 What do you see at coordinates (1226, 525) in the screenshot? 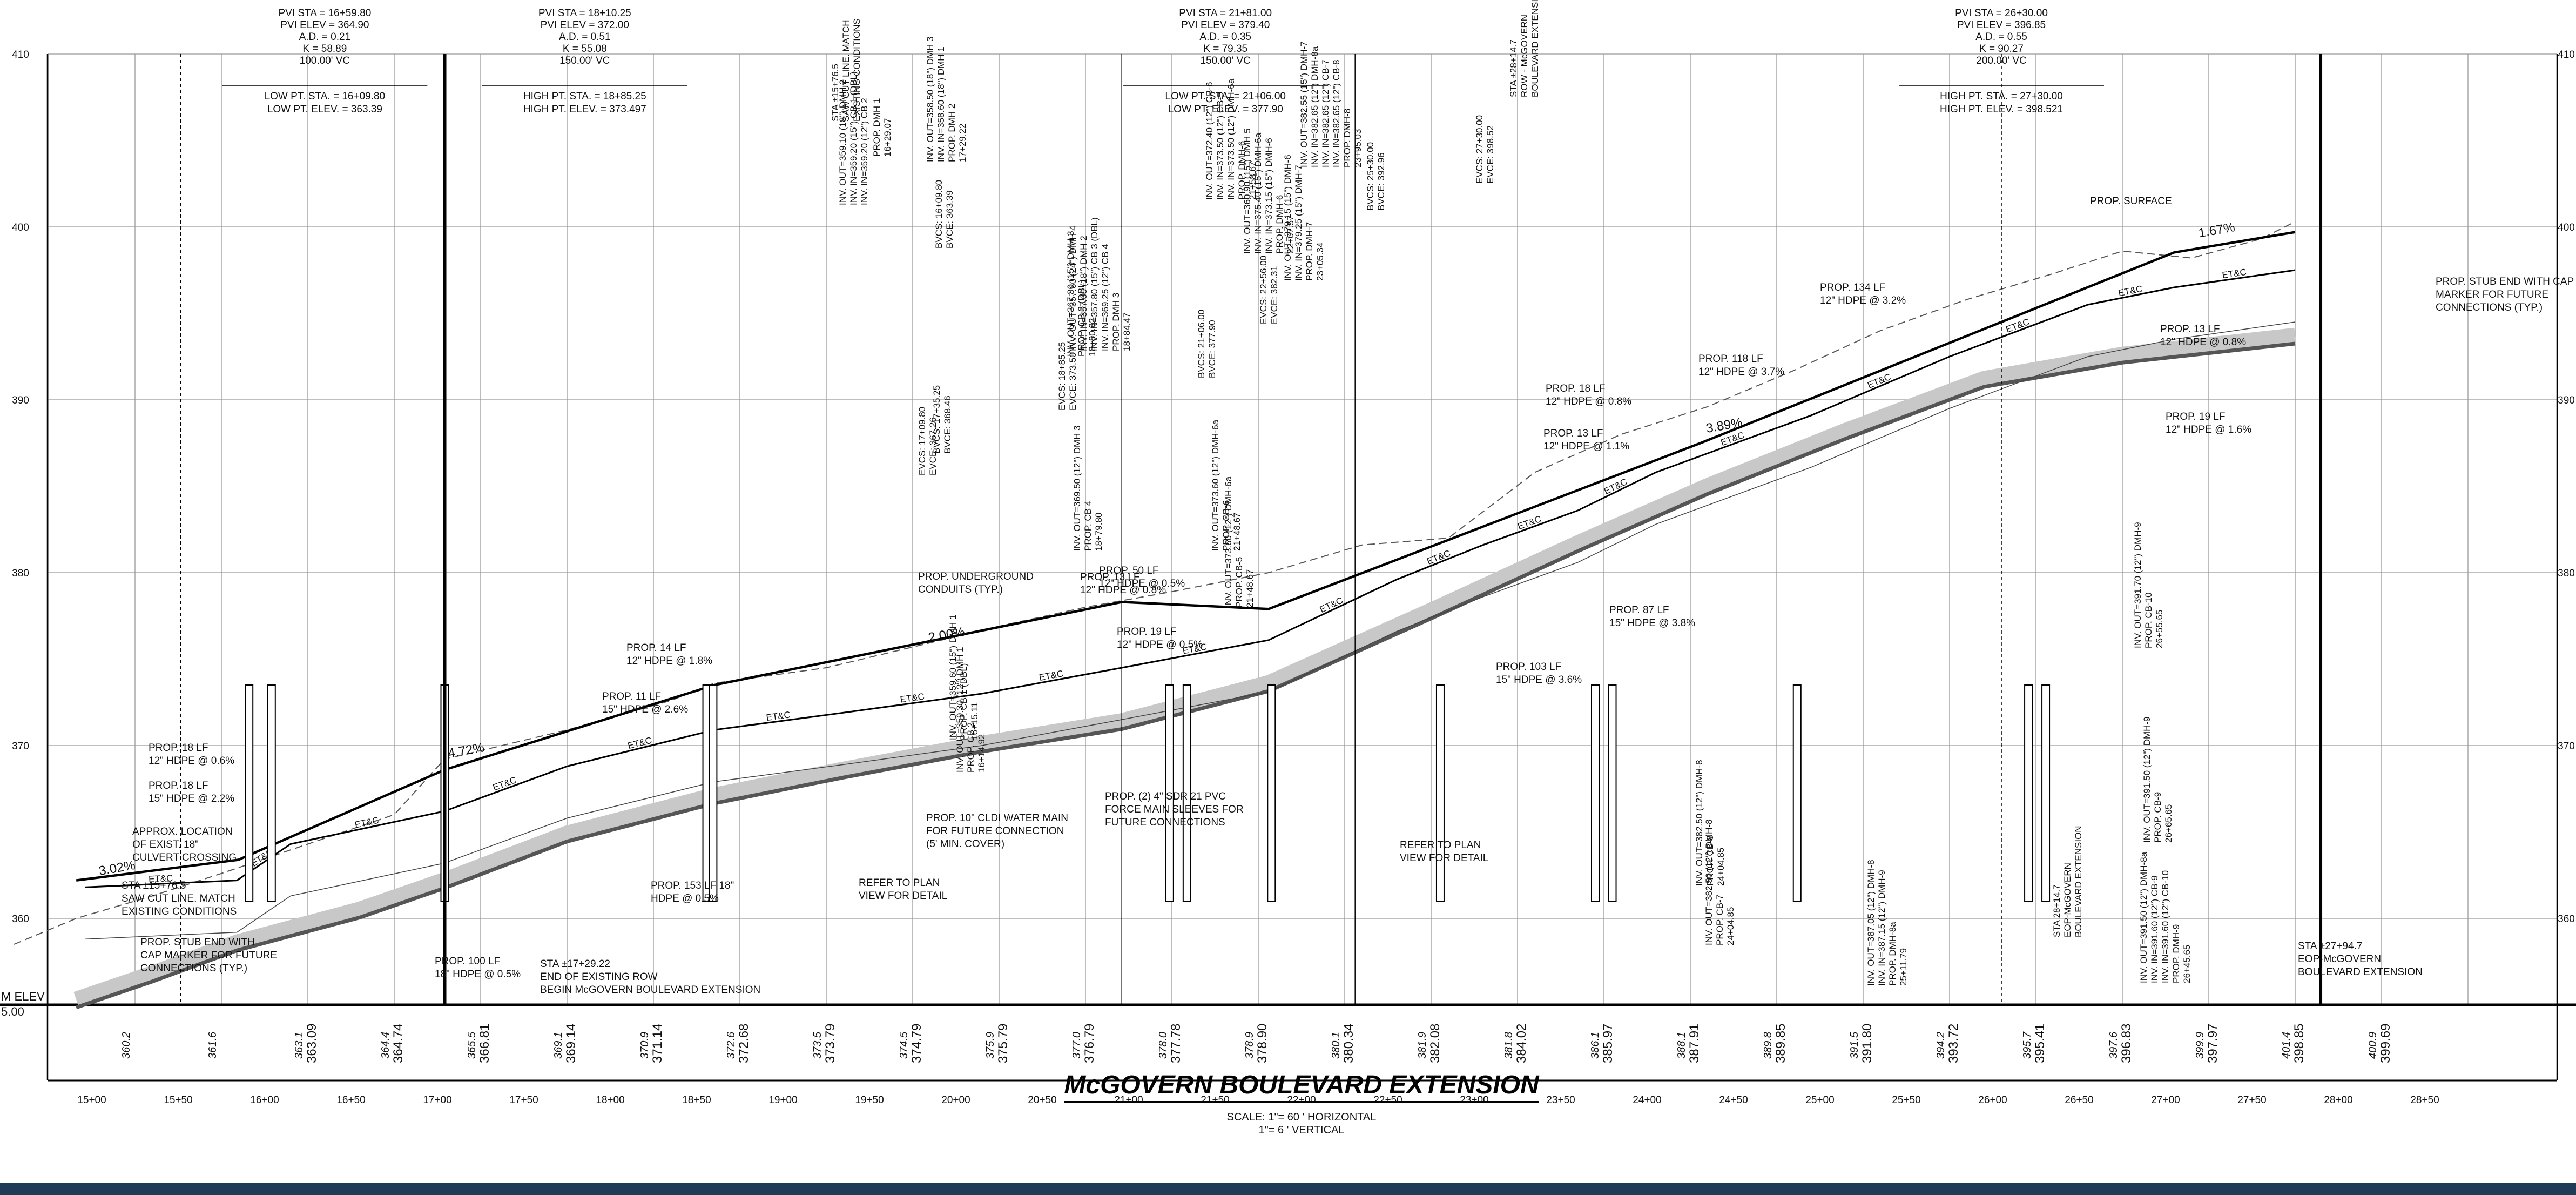
I see `vertical-note-line: PROP. CB-6` at bounding box center [1226, 525].